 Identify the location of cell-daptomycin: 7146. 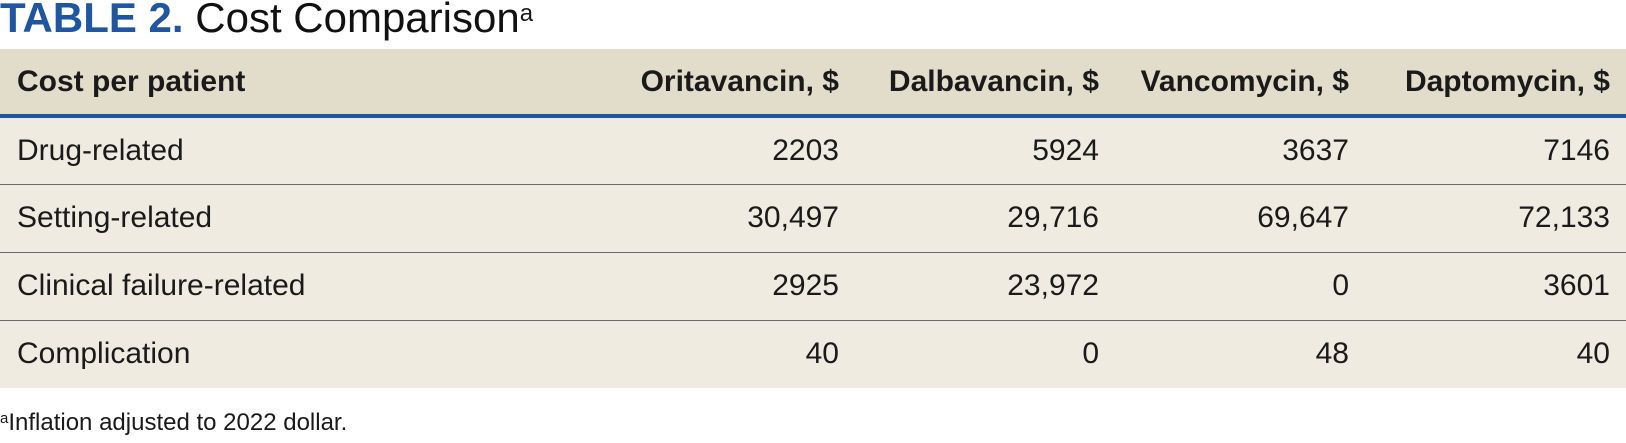
(1576, 150).